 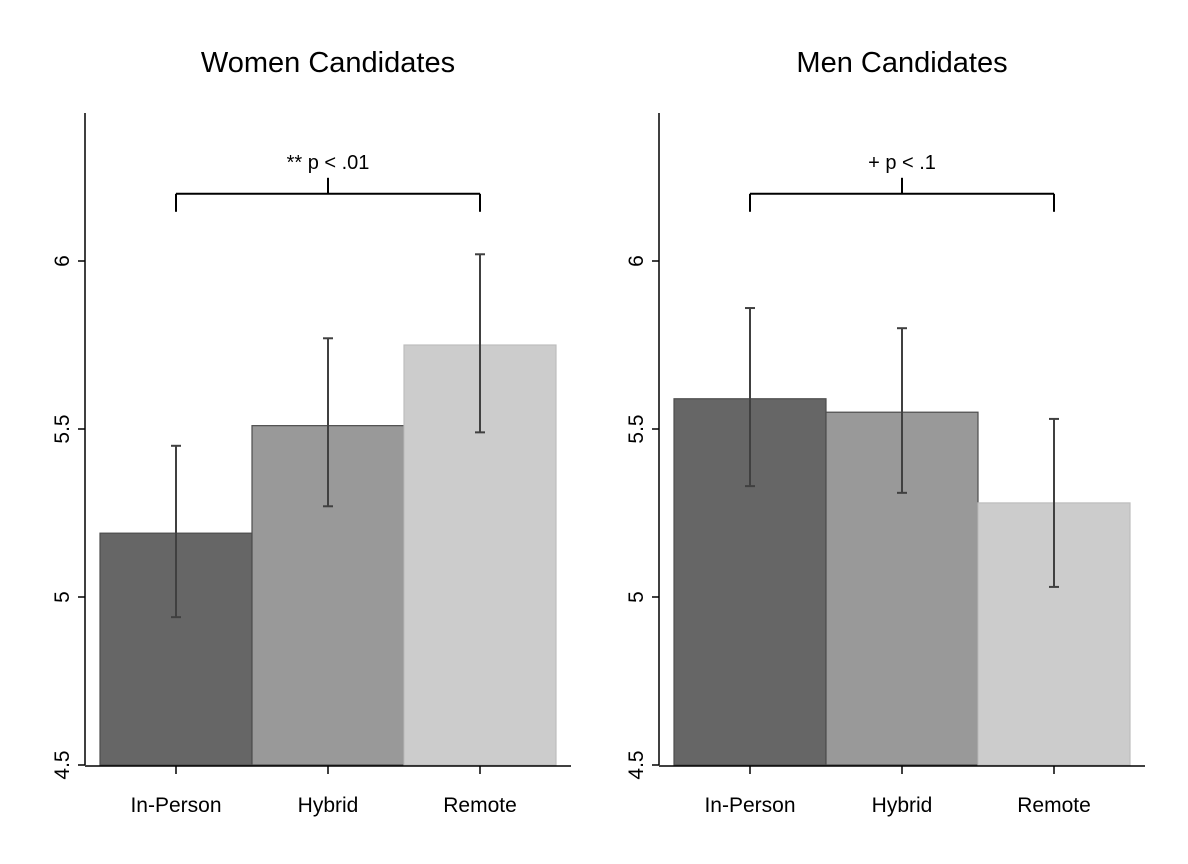 What do you see at coordinates (328, 63) in the screenshot?
I see `panel-title: Women Candidates` at bounding box center [328, 63].